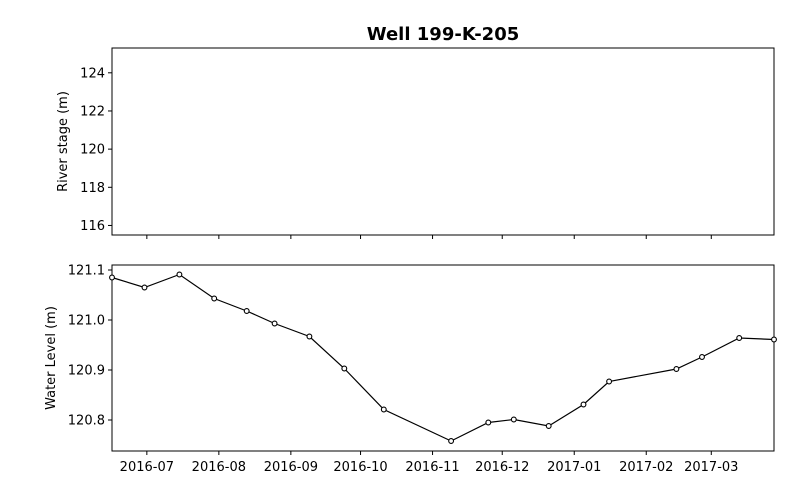 This screenshot has width=800, height=500. I want to click on river-stage-y-axis-label: River stage (m), so click(63, 141).